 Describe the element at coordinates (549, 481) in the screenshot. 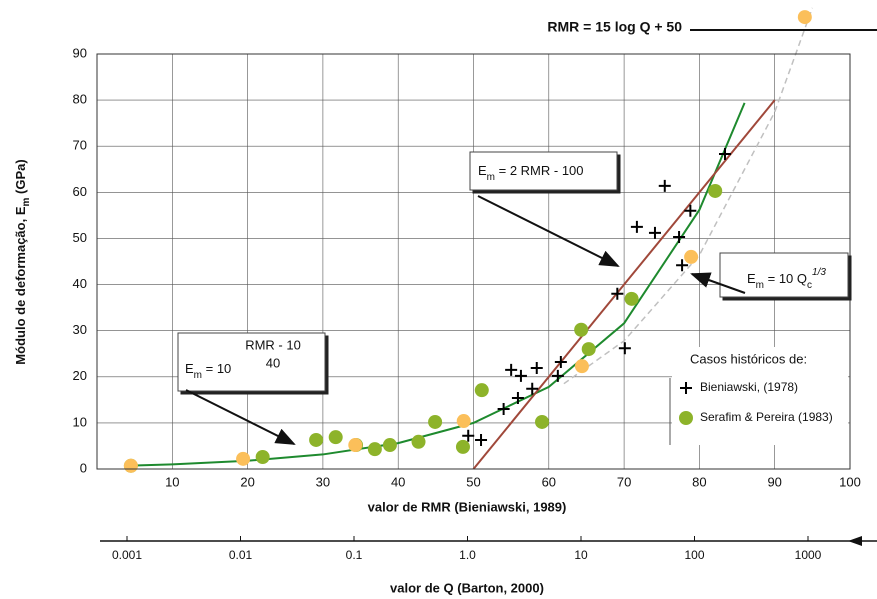

I see `x-tick-label: 60` at that location.